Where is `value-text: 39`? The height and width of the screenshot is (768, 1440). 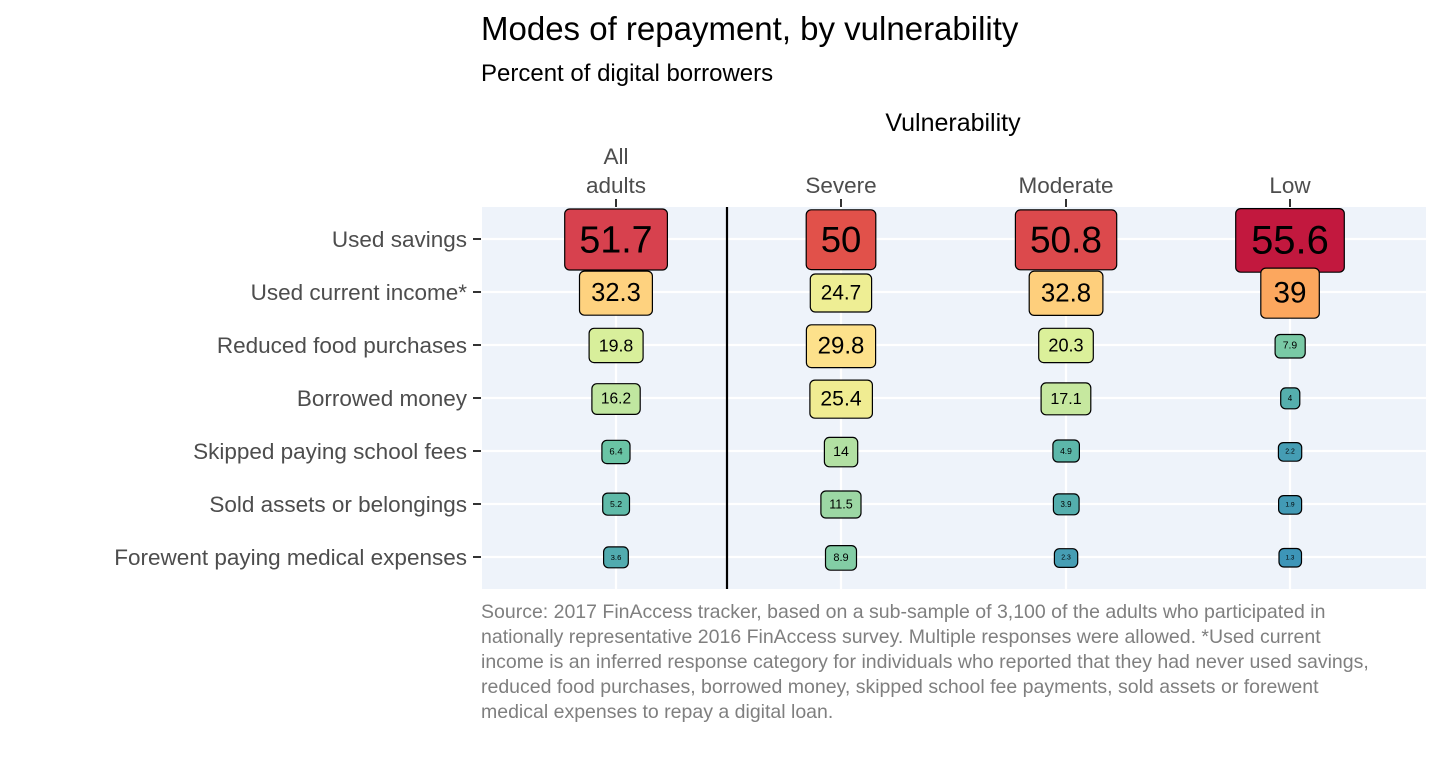 value-text: 39 is located at coordinates (1289, 293).